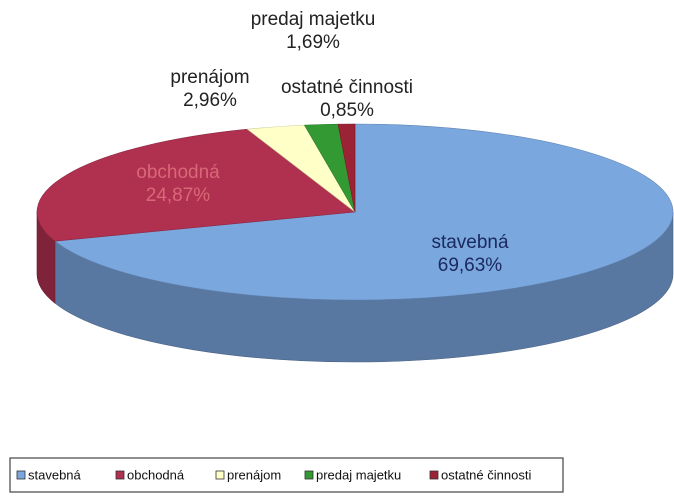  Describe the element at coordinates (286, 475) in the screenshot. I see `legend-box` at that location.